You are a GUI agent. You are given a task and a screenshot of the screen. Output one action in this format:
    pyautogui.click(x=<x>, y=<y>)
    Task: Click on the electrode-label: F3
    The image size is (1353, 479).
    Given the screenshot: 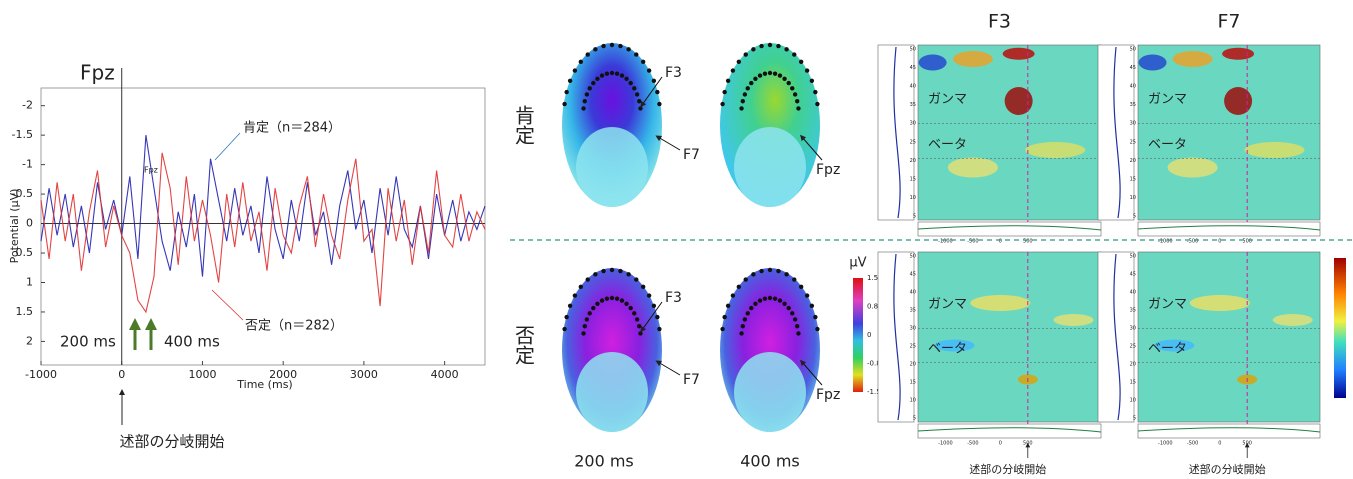 What is the action you would take?
    pyautogui.click(x=673, y=73)
    